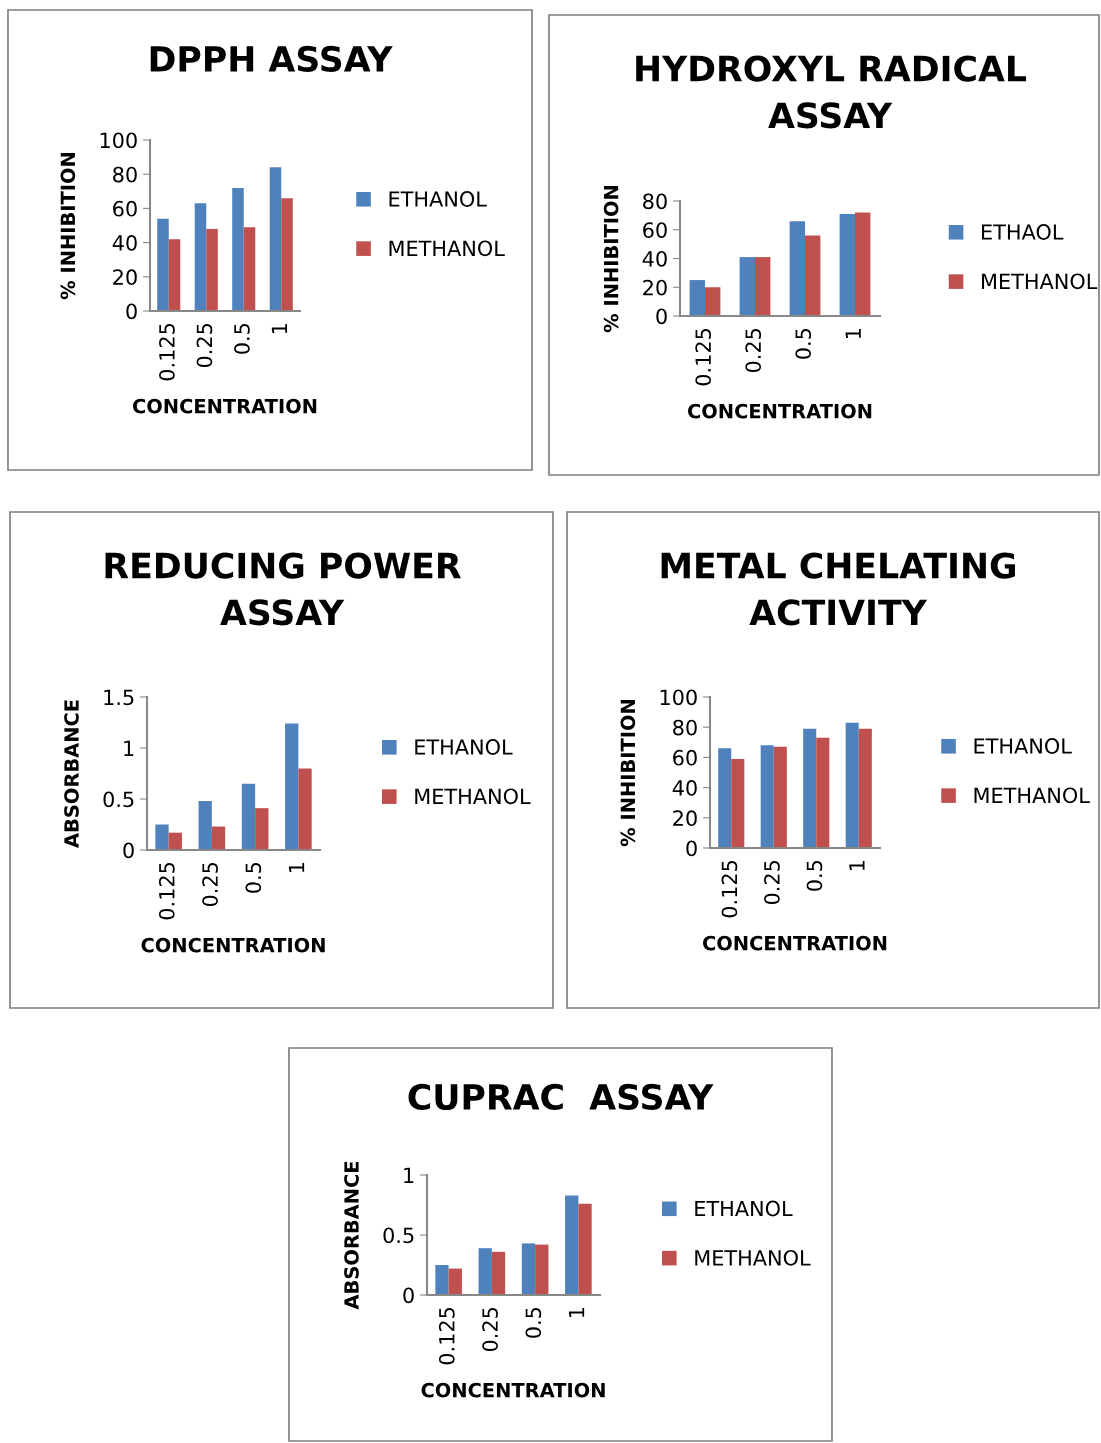 The width and height of the screenshot is (1101, 1443). What do you see at coordinates (351, 1235) in the screenshot?
I see `y-axis-title: ABSORBANCE` at bounding box center [351, 1235].